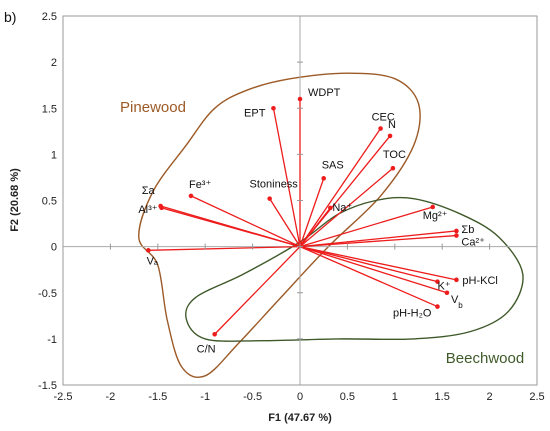 The width and height of the screenshot is (550, 431). I want to click on y-tick-label: 2, so click(54, 63).